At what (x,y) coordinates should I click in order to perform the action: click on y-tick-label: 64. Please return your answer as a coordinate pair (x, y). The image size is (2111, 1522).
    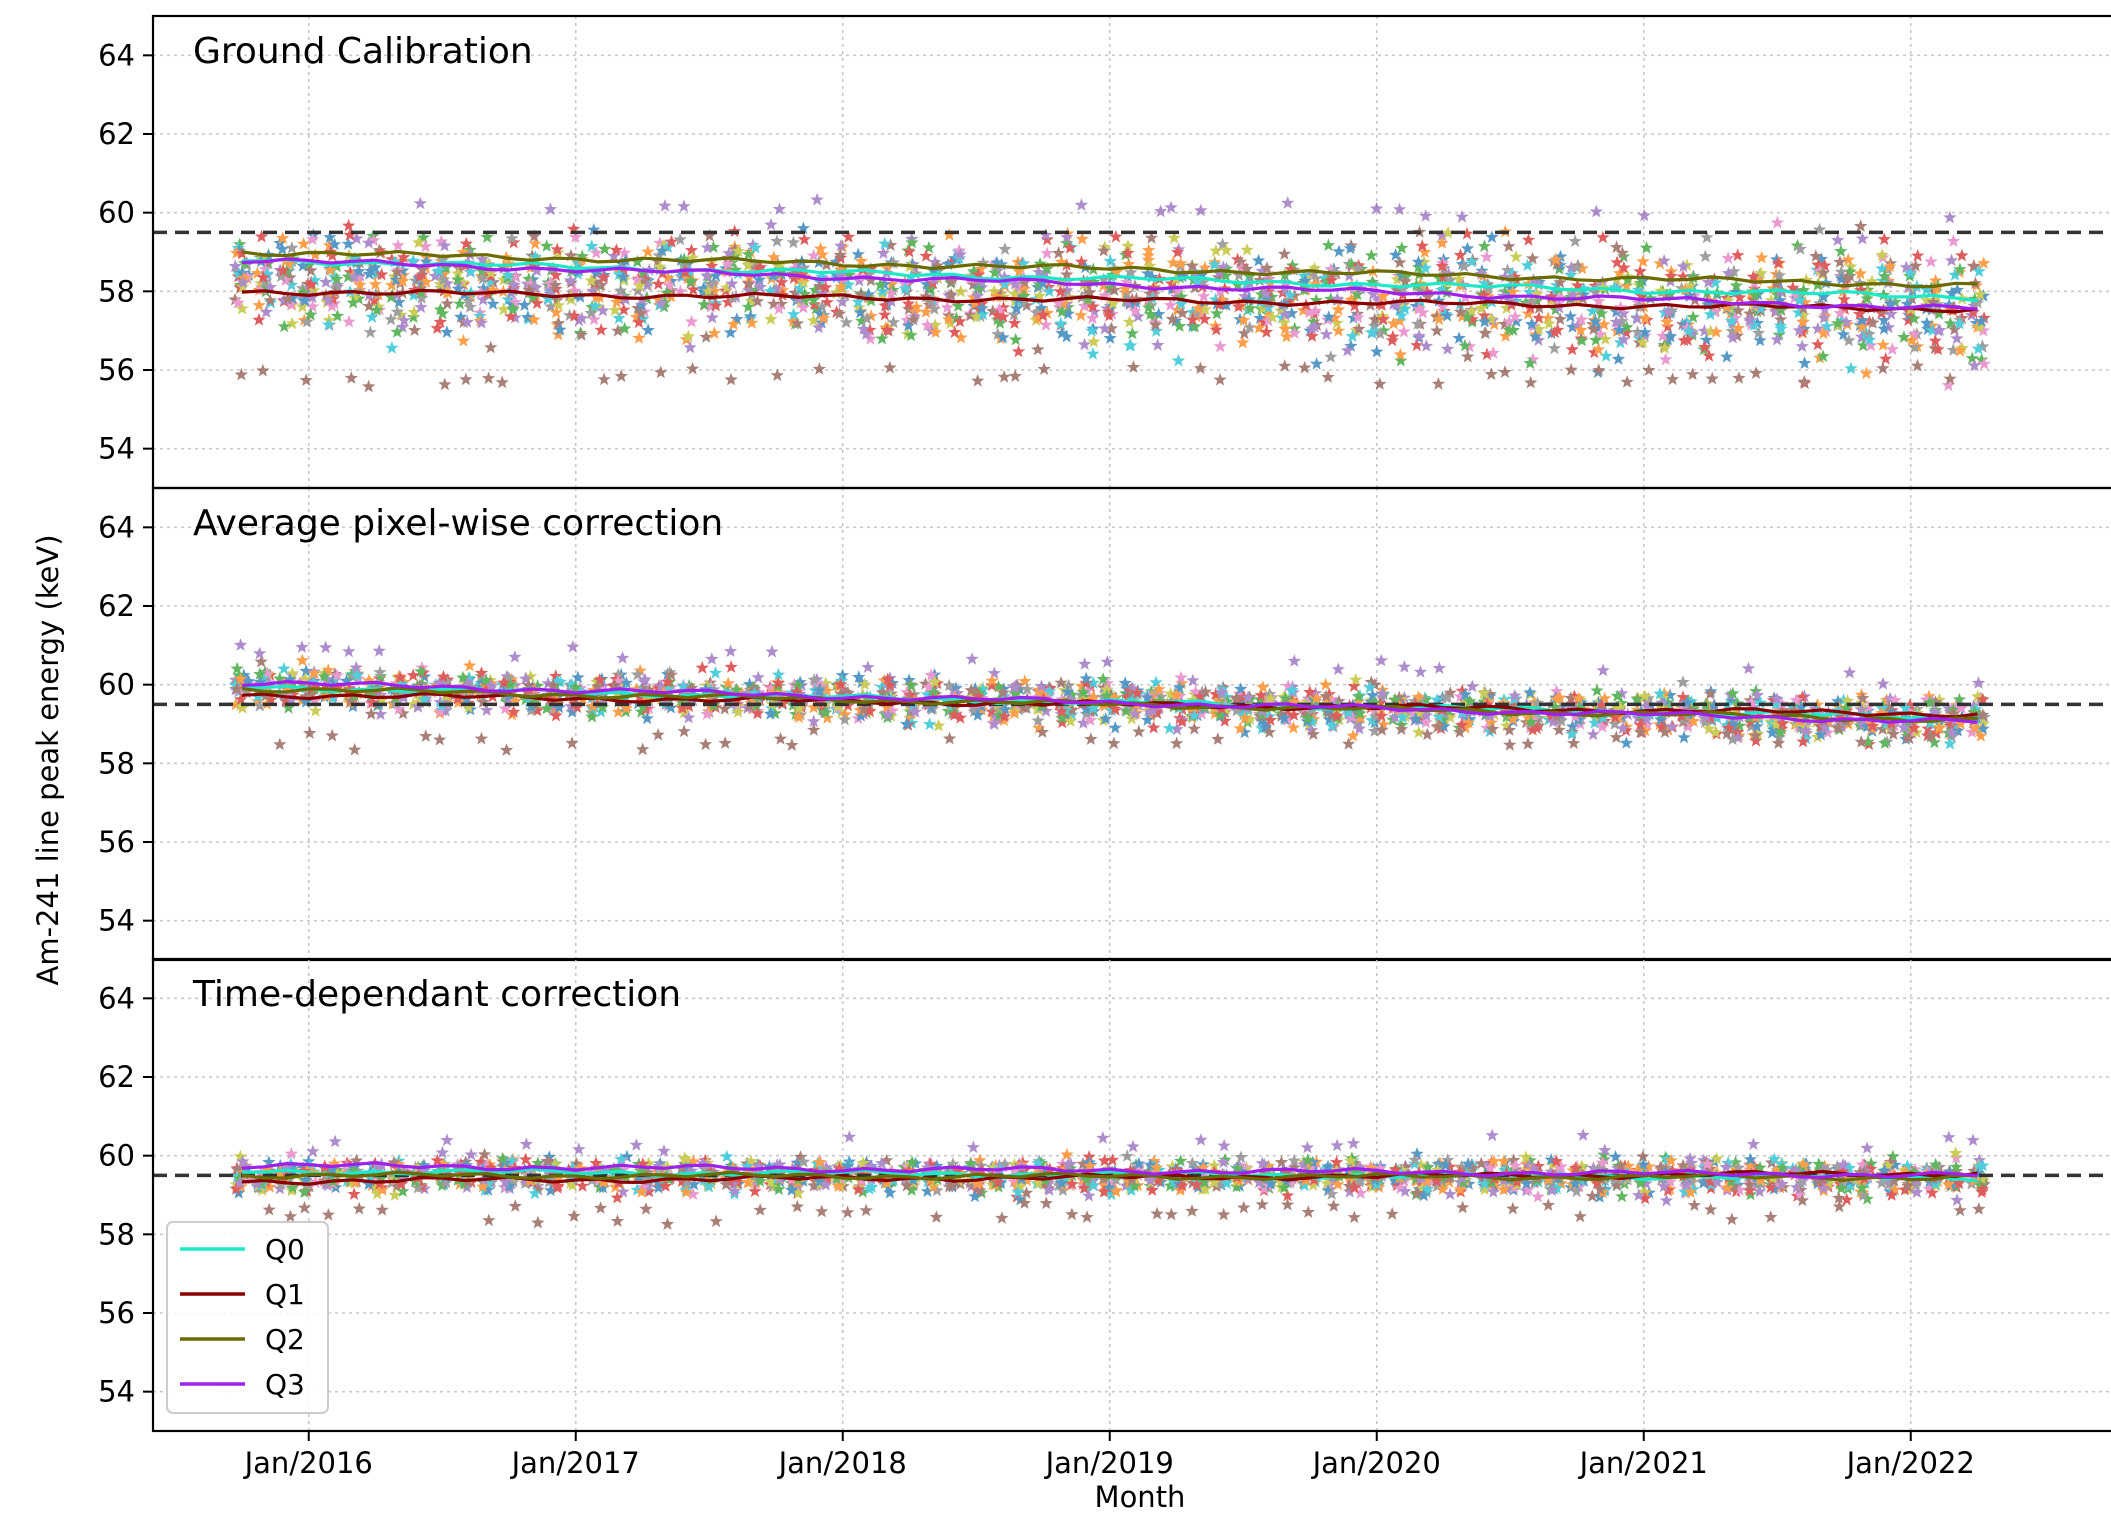
    Looking at the image, I should click on (116, 55).